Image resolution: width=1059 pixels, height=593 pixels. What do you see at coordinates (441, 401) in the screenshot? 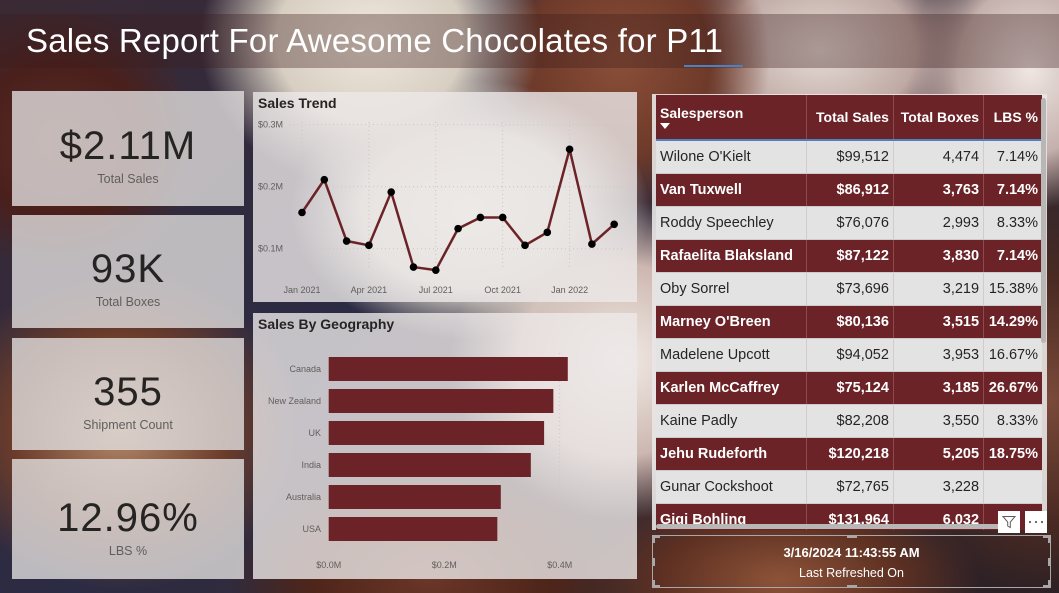
I see `bar-new-zealand` at bounding box center [441, 401].